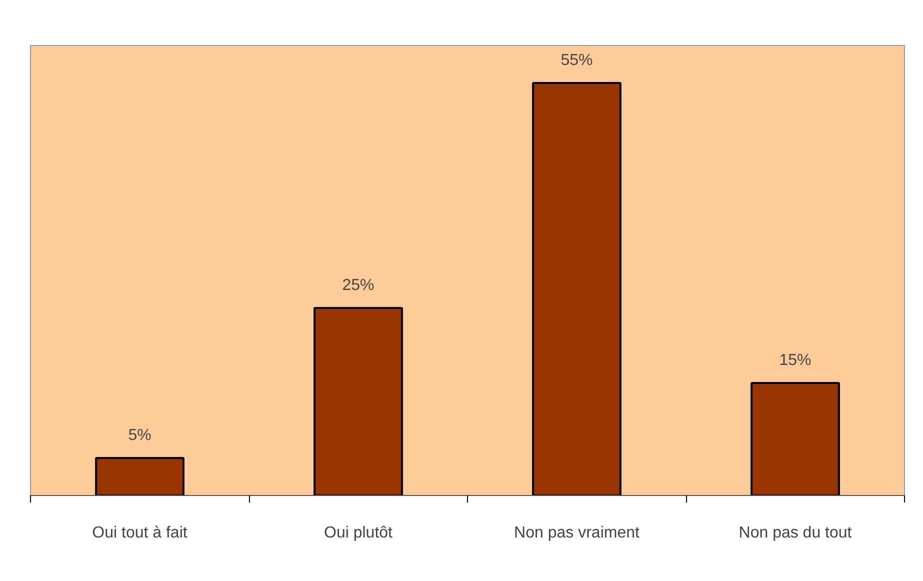 The height and width of the screenshot is (581, 923). What do you see at coordinates (795, 360) in the screenshot?
I see `data-label: 15%` at bounding box center [795, 360].